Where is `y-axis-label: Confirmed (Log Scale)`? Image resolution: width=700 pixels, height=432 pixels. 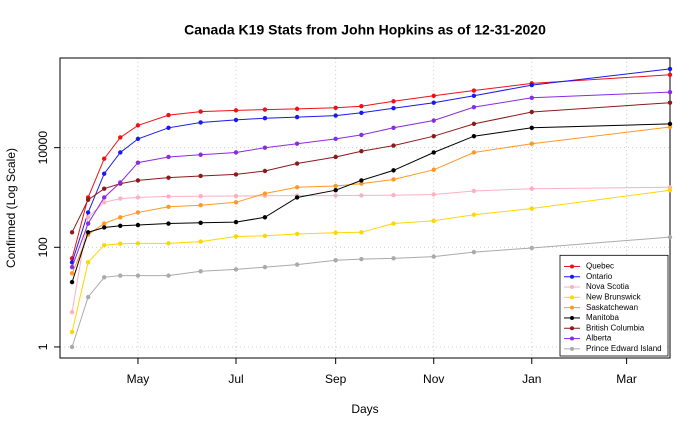 y-axis-label: Confirmed (Log Scale) is located at coordinates (11, 208).